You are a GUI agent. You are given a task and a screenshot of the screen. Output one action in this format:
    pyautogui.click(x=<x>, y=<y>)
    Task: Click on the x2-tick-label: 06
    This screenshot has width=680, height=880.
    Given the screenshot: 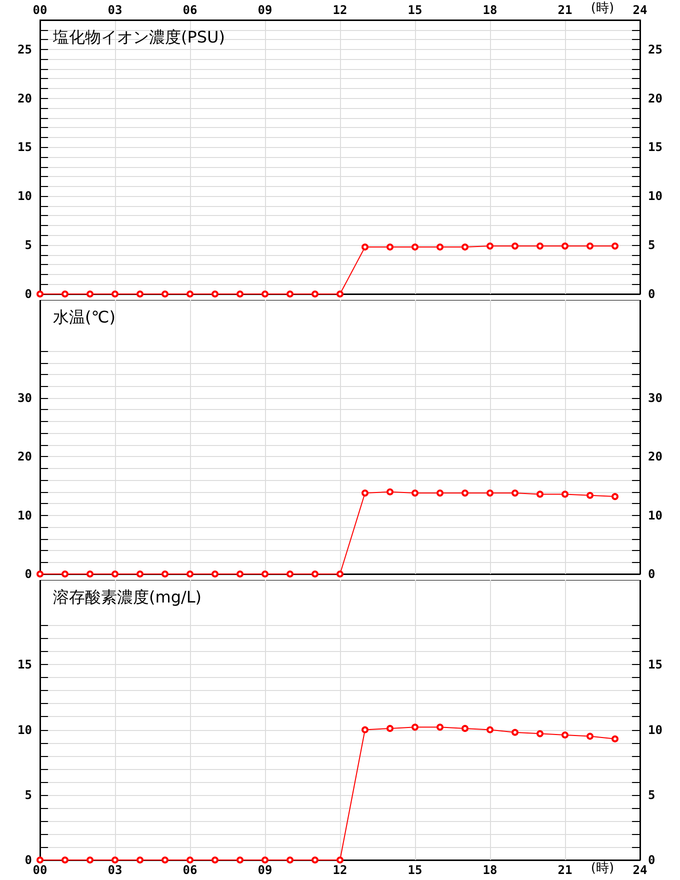 What is the action you would take?
    pyautogui.click(x=190, y=10)
    